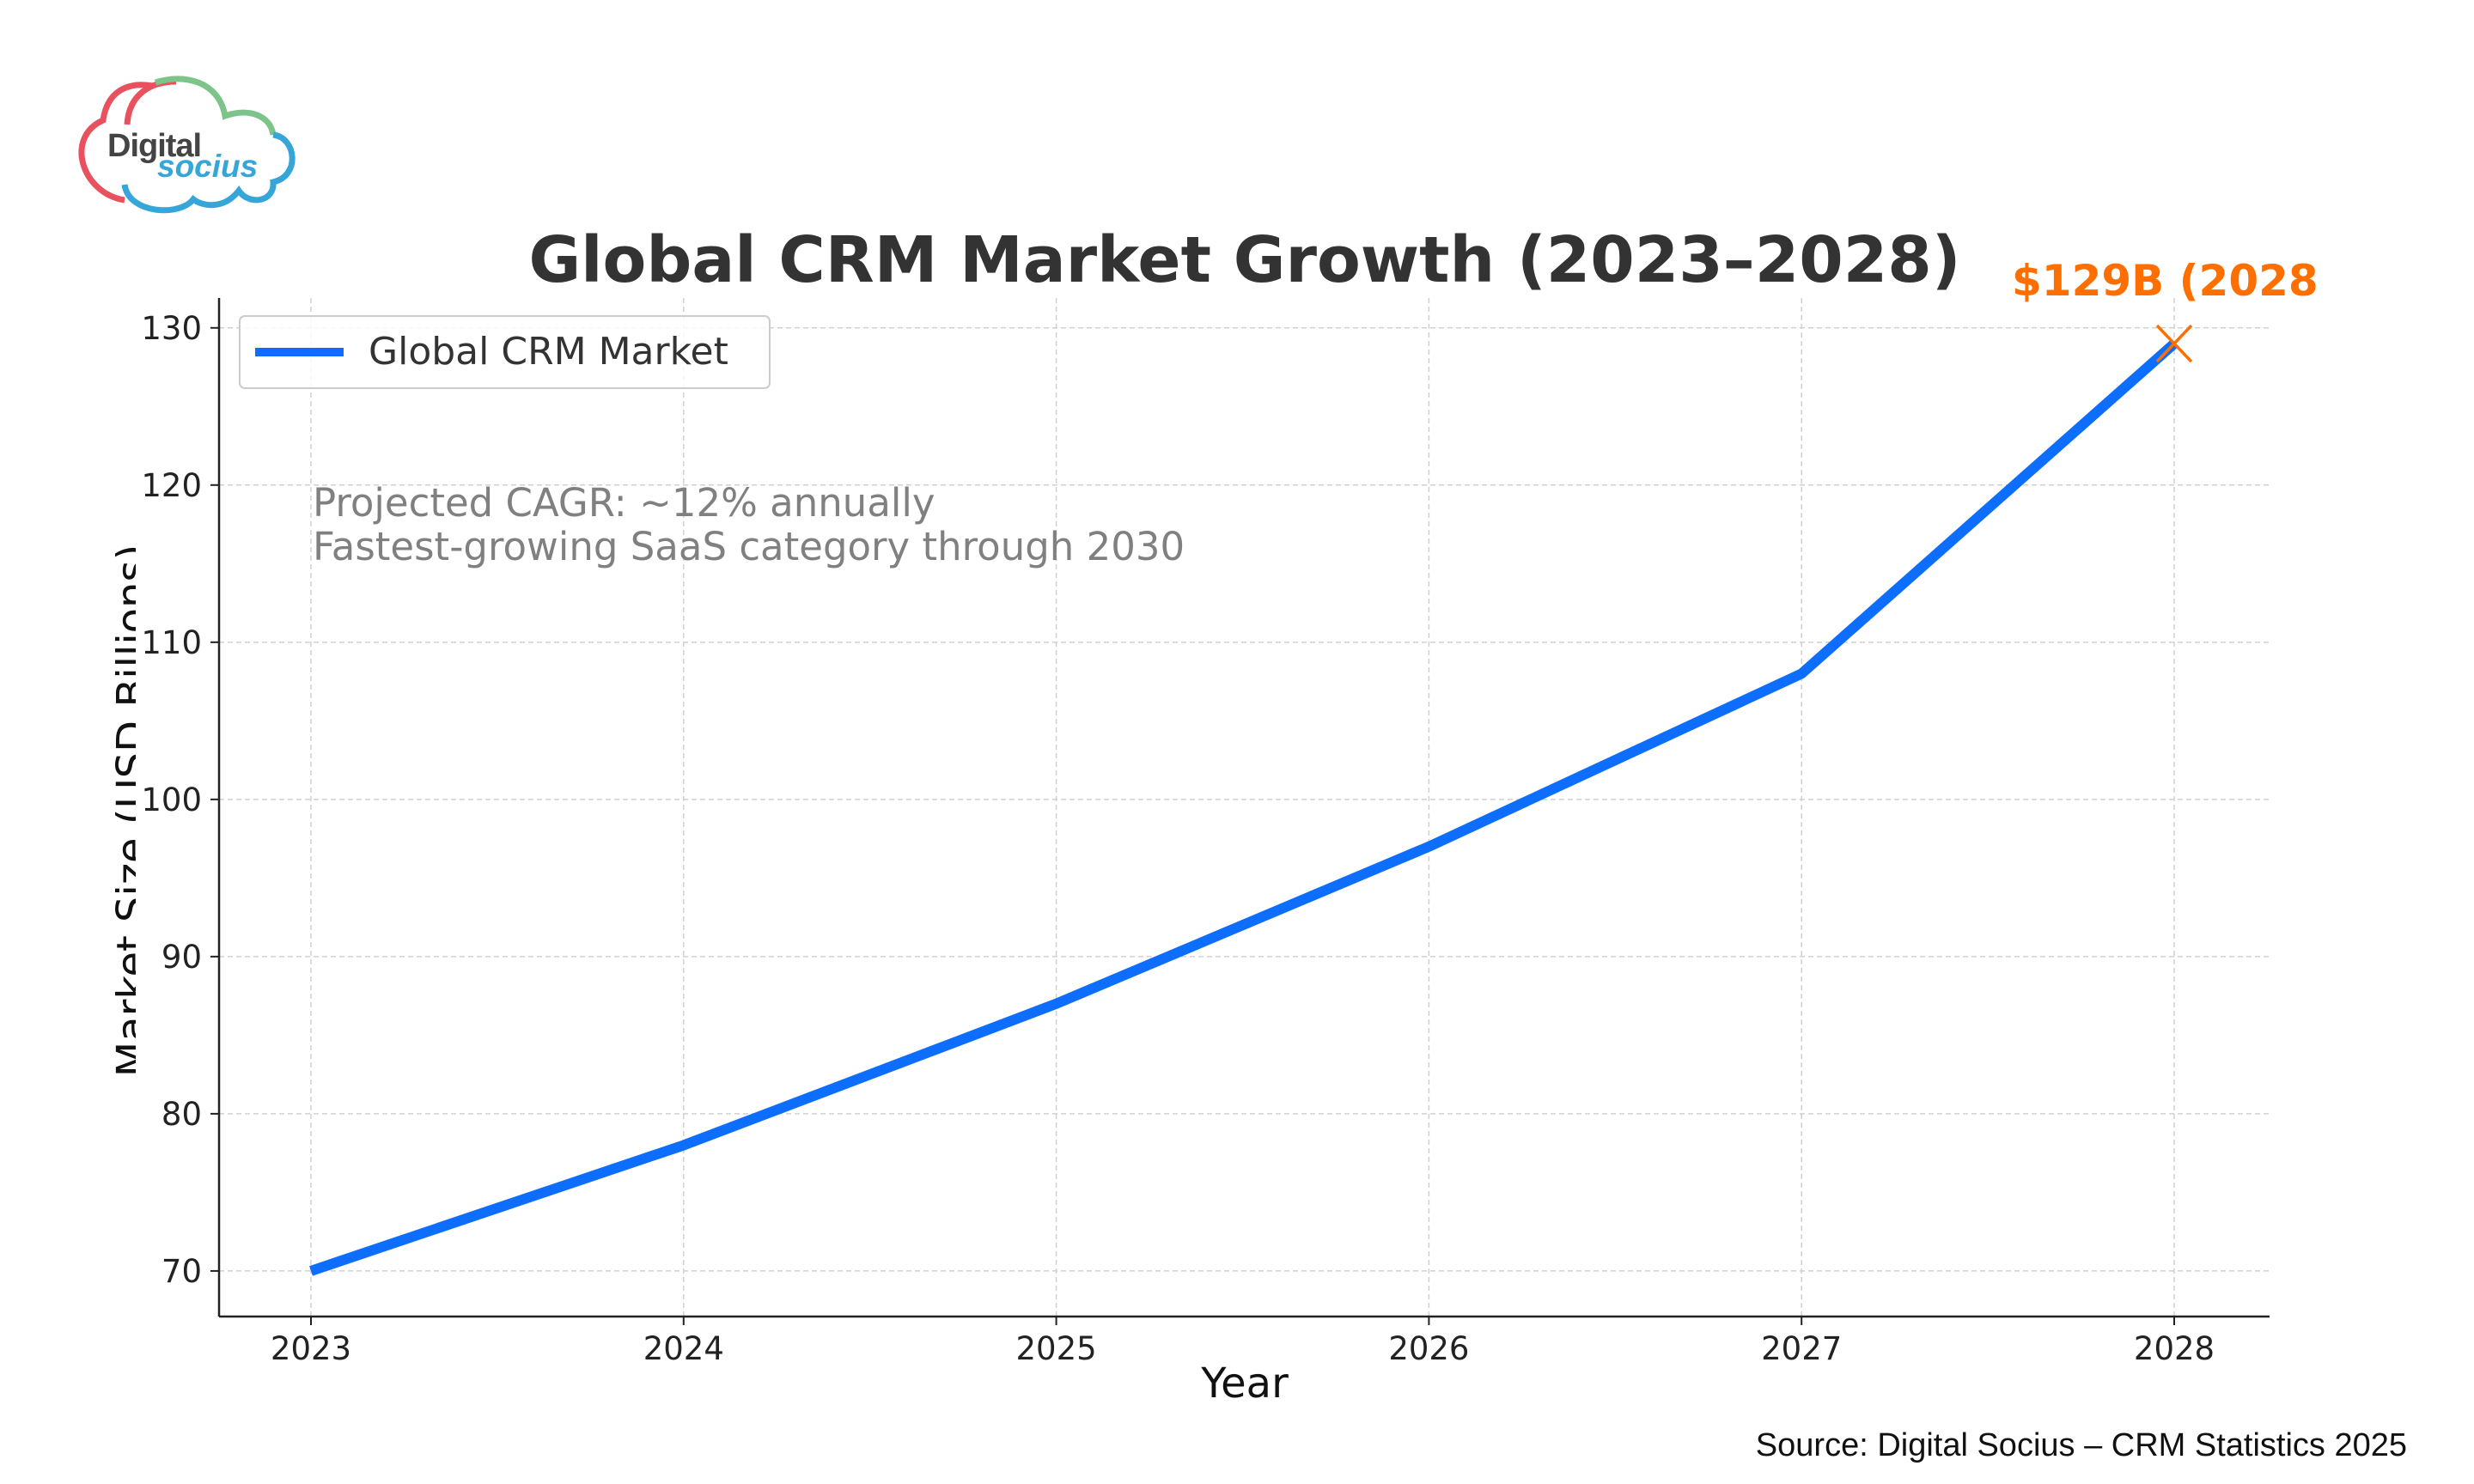 This screenshot has width=2474, height=1484. What do you see at coordinates (171, 485) in the screenshot?
I see `y-tick-label: 120` at bounding box center [171, 485].